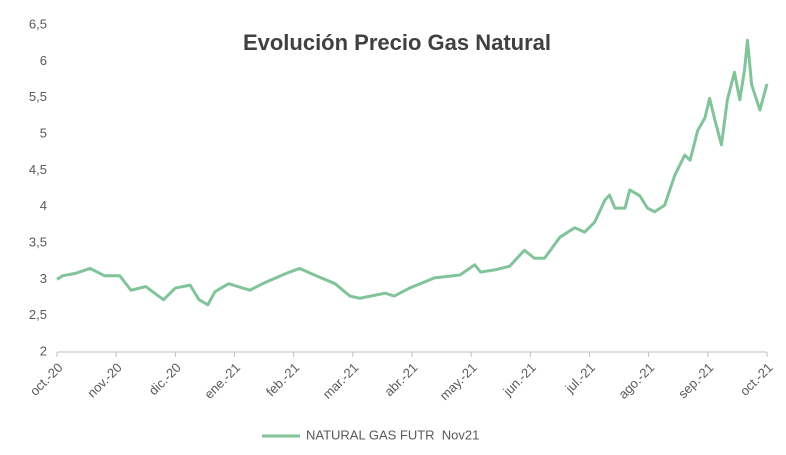 This screenshot has height=455, width=786. Describe the element at coordinates (397, 42) in the screenshot. I see `chart-title: Evolución Precio Gas Natural` at that location.